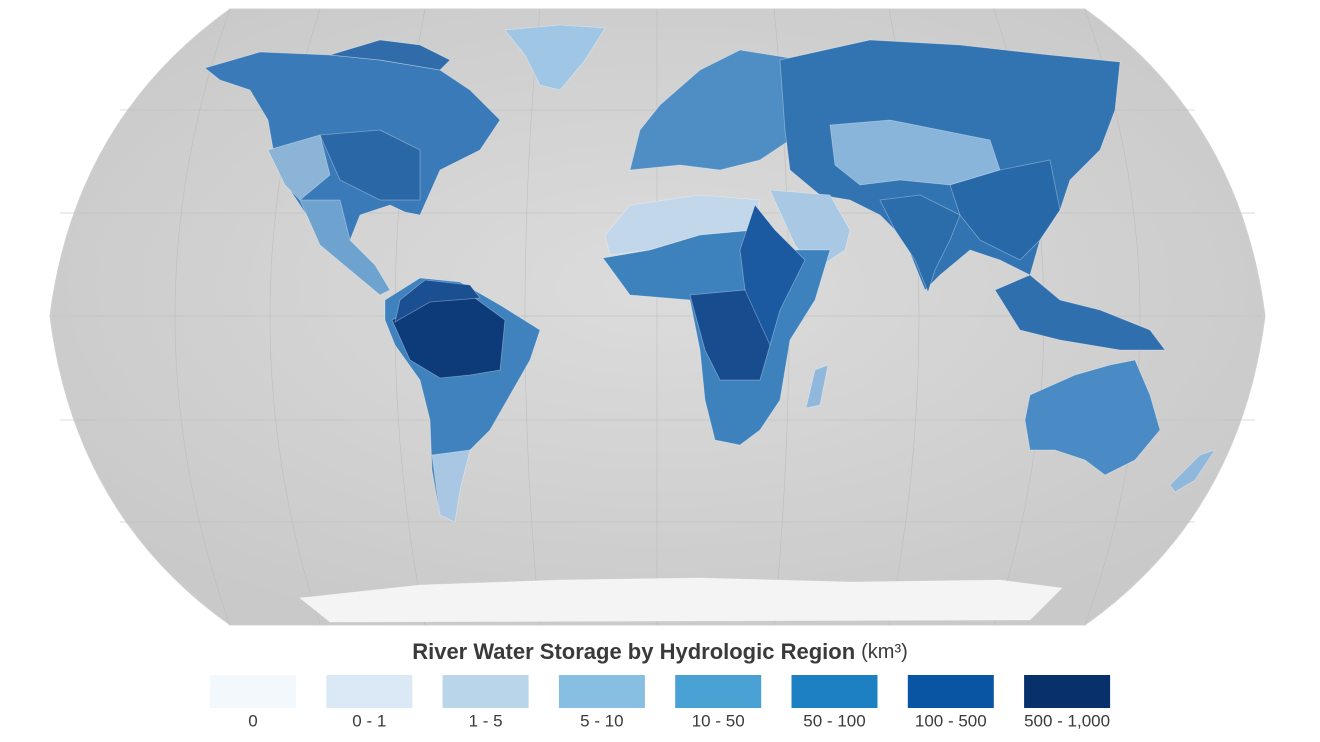 The image size is (1320, 742). What do you see at coordinates (370, 165) in the screenshot?
I see `us-central` at bounding box center [370, 165].